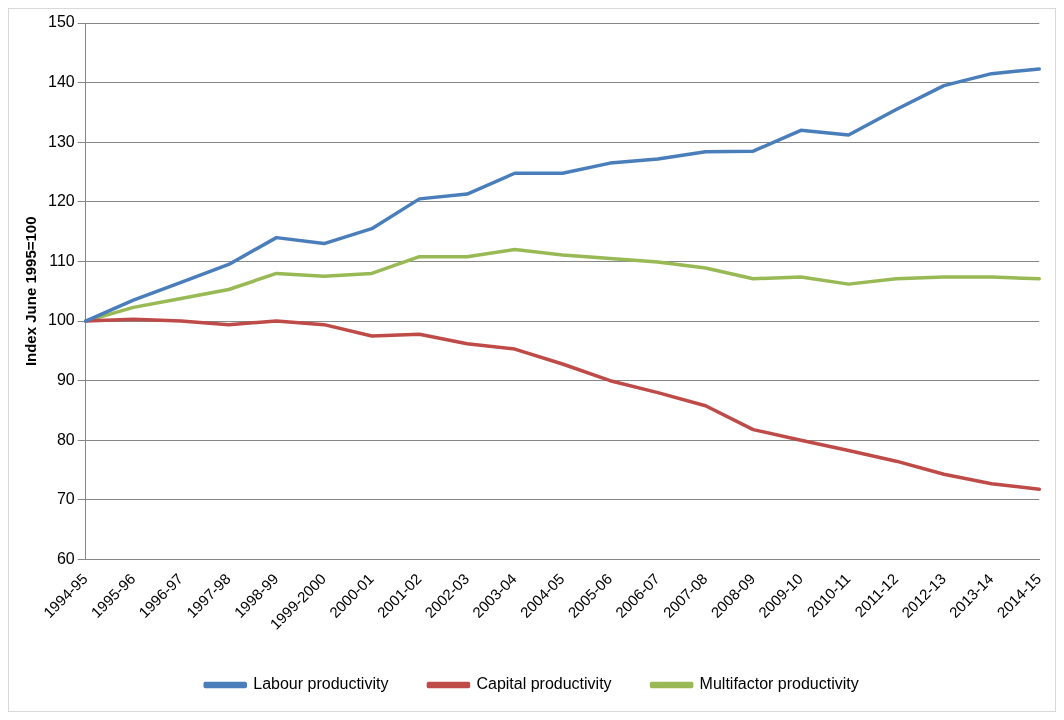  What do you see at coordinates (61, 320) in the screenshot?
I see `y-tick-label: 100` at bounding box center [61, 320].